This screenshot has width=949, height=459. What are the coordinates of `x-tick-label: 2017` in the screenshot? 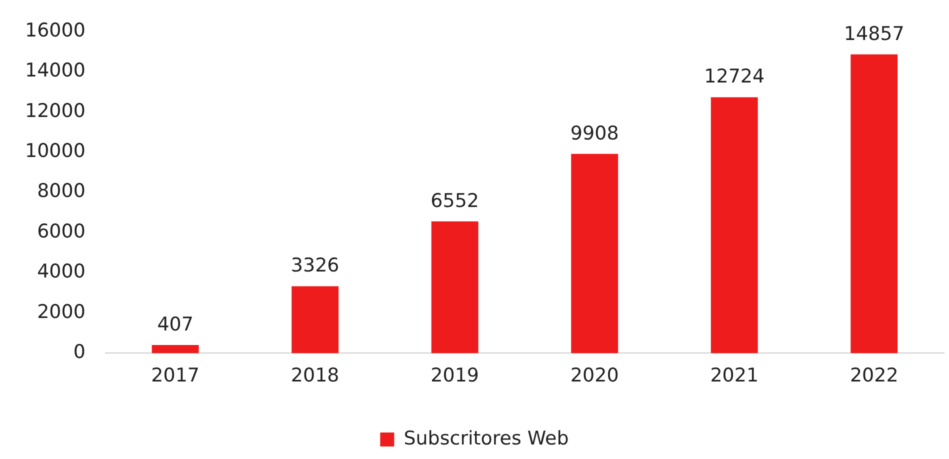 It's located at (175, 375).